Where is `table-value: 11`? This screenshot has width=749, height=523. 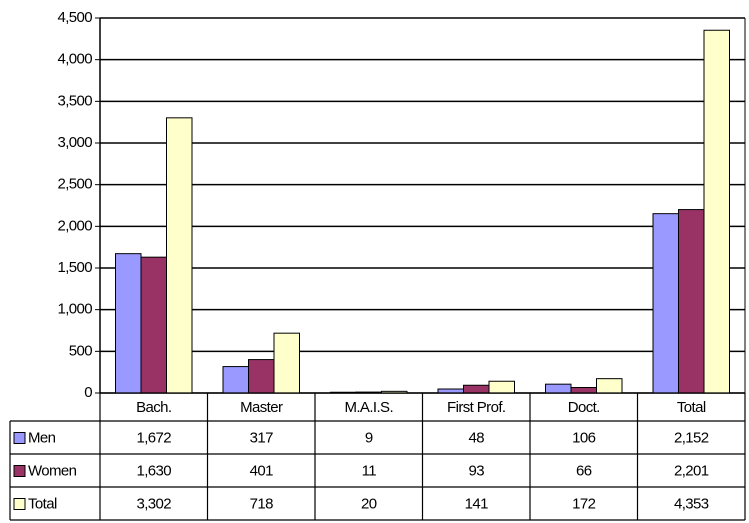 table-value: 11 is located at coordinates (369, 470).